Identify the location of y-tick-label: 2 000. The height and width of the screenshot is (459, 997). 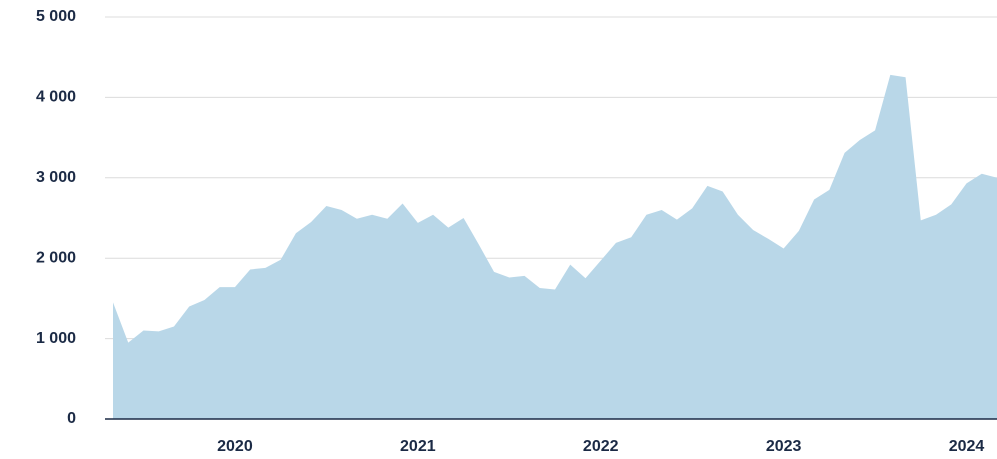
(56, 257).